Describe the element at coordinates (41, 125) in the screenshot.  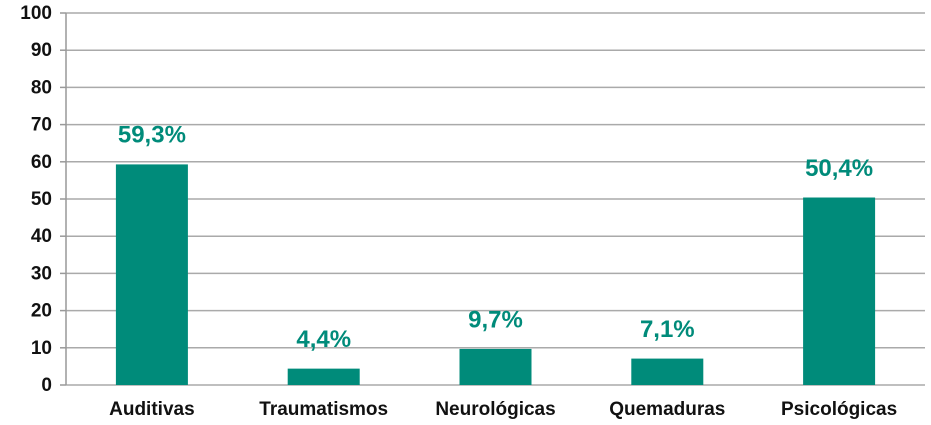
I see `y-tick-label: 70` at that location.